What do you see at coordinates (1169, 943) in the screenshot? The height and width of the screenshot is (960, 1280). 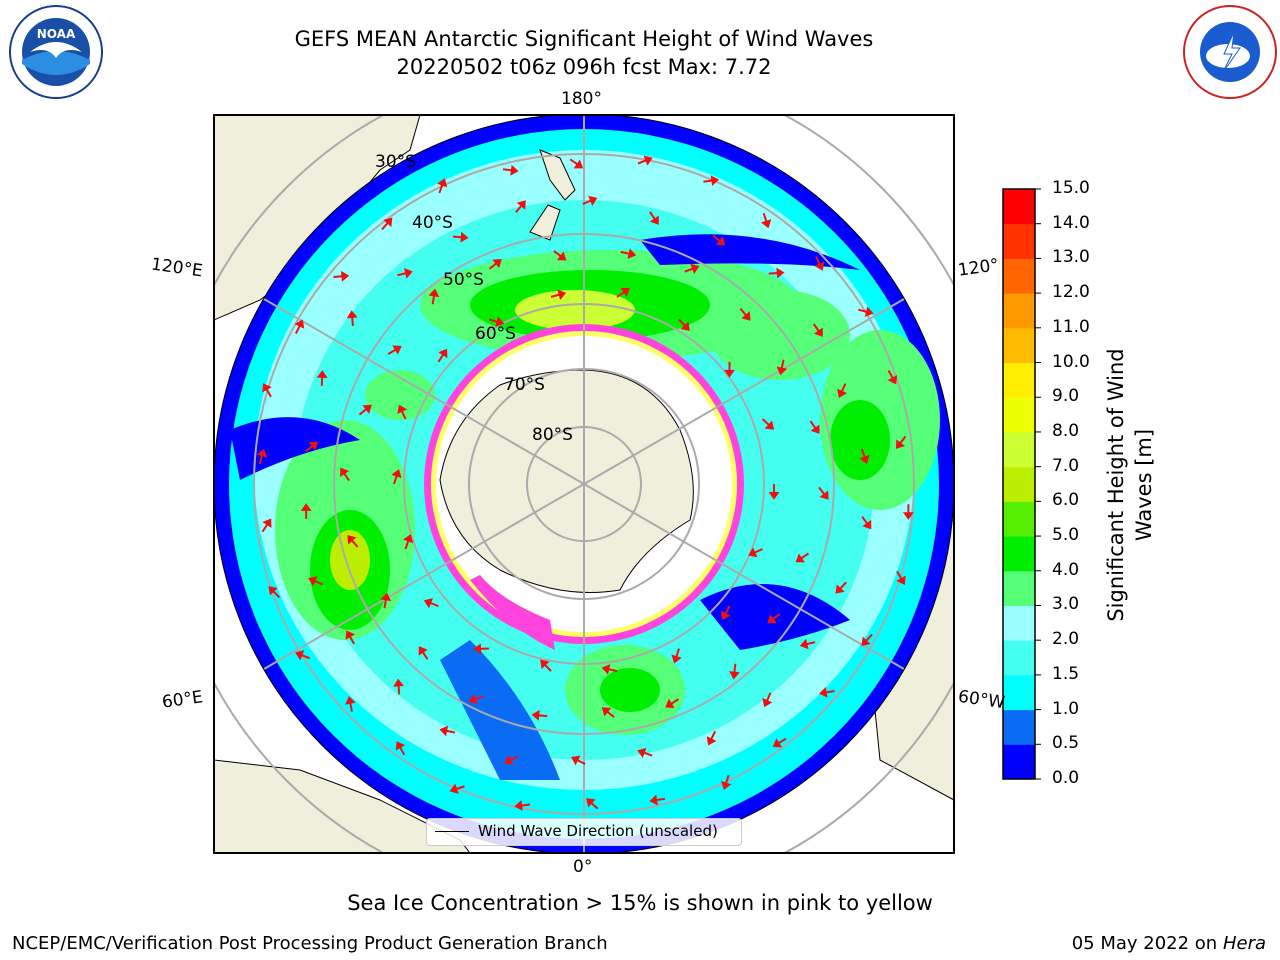 I see `footer-date: 05 May 2022 on Hera` at bounding box center [1169, 943].